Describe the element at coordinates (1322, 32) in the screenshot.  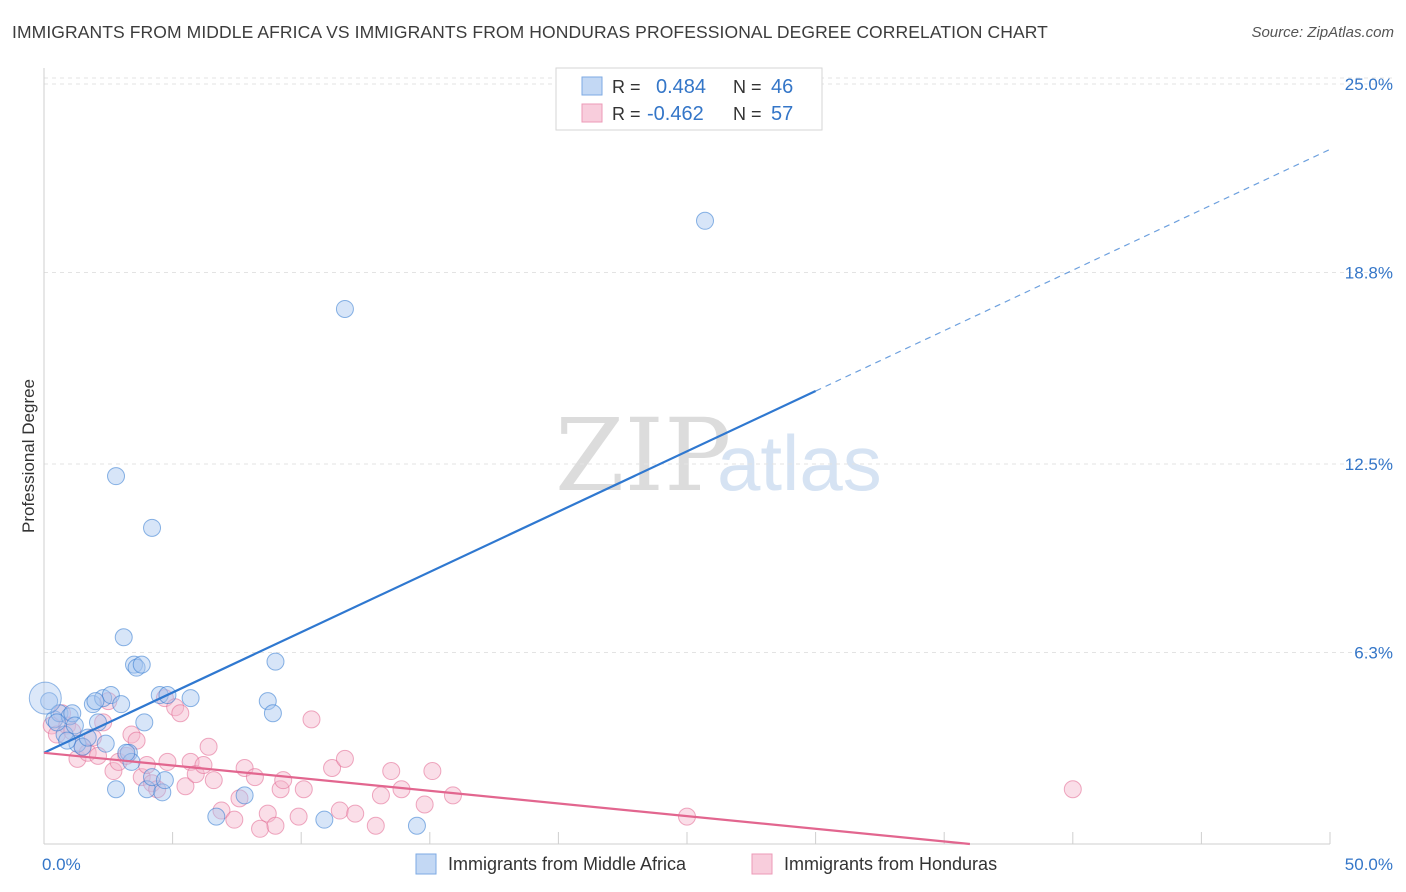
I see `source-credit: Source: ZipAtlas.com` at that location.